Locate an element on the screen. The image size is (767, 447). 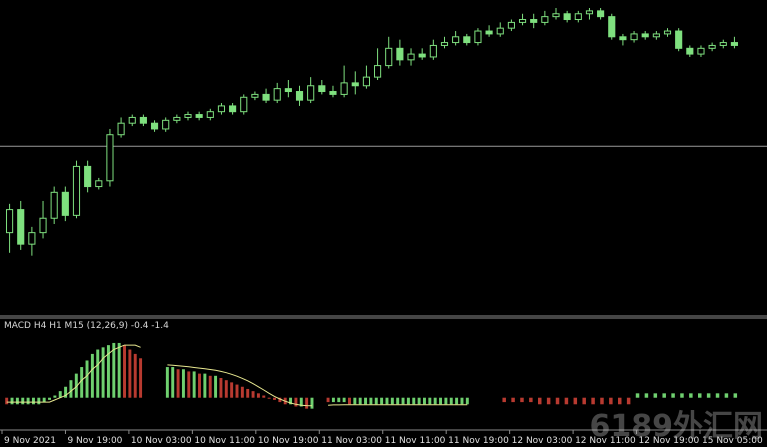
macd-indicator-label: MACD H4 H1 M15 (12,26,9) -0.4 -1.4 is located at coordinates (86, 326).